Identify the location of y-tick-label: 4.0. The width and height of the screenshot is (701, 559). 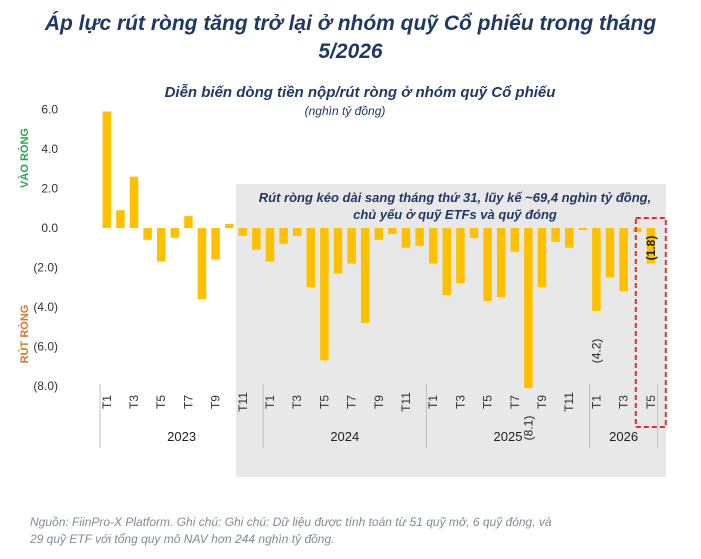
(49, 149).